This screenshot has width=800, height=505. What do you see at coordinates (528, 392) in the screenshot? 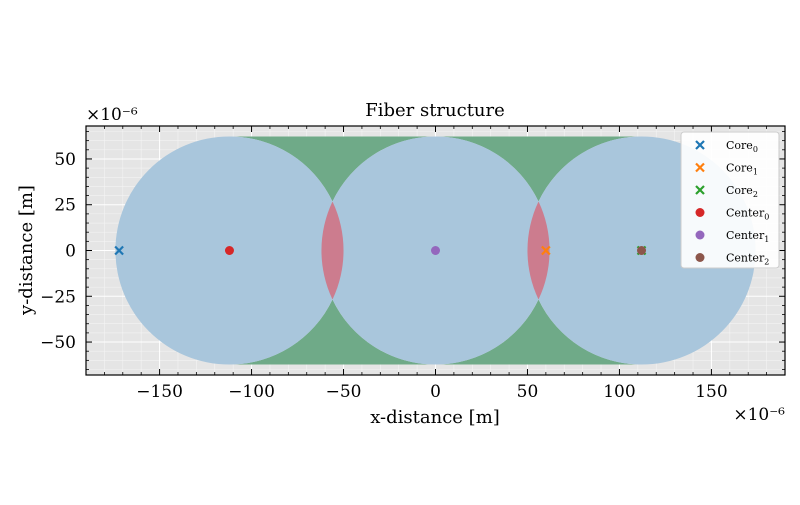
I see `x-tick-label: 50` at bounding box center [528, 392].